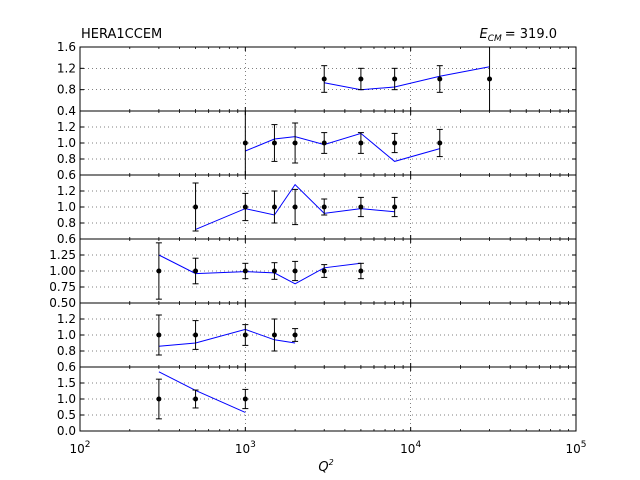 This screenshot has width=640, height=480. What do you see at coordinates (531, 34) in the screenshot?
I see `energy-value: = 319.0` at bounding box center [531, 34].